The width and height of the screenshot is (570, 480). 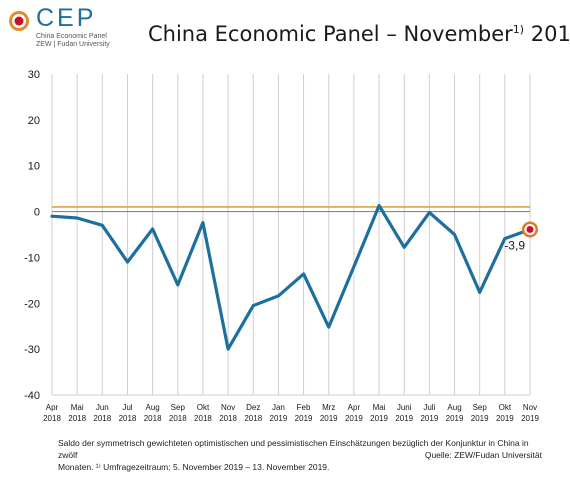 What do you see at coordinates (518, 29) in the screenshot?
I see `chart-title-footnote-mark: 1)` at bounding box center [518, 29].